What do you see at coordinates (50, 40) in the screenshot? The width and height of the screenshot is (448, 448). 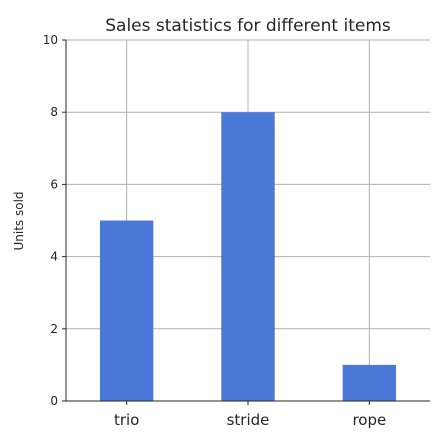 I see `y-tick-label: 10` at bounding box center [50, 40].